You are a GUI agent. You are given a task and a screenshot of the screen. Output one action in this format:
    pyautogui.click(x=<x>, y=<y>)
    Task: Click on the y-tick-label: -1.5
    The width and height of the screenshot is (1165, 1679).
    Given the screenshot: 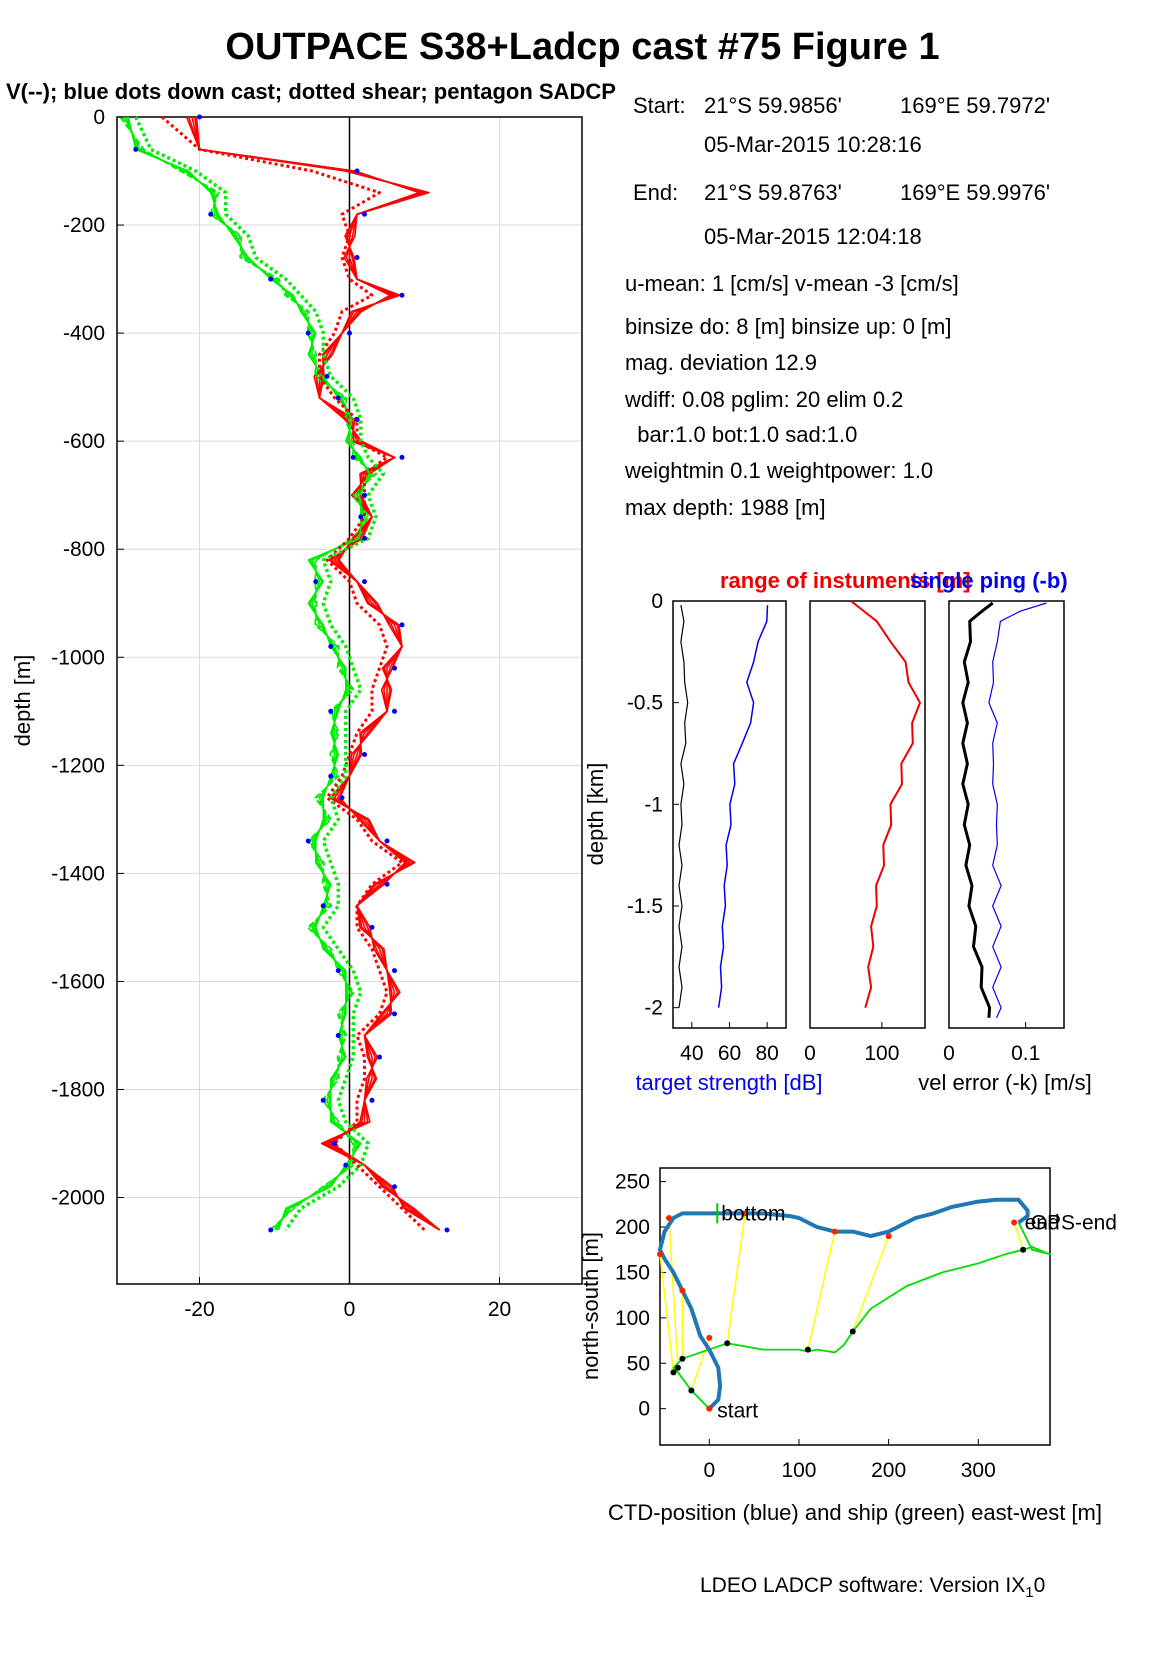 What is the action you would take?
    pyautogui.click(x=645, y=906)
    